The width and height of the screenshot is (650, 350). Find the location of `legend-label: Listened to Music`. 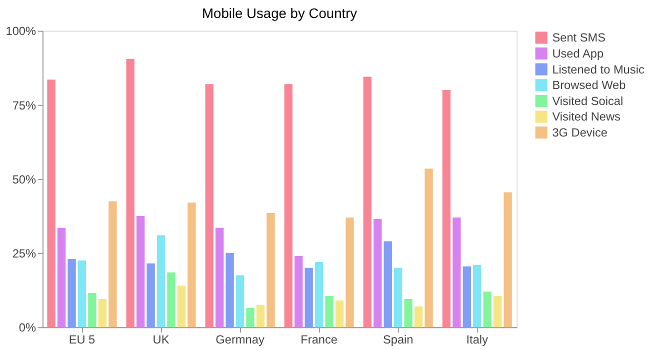

legend-label: Listened to Music is located at coordinates (598, 69).